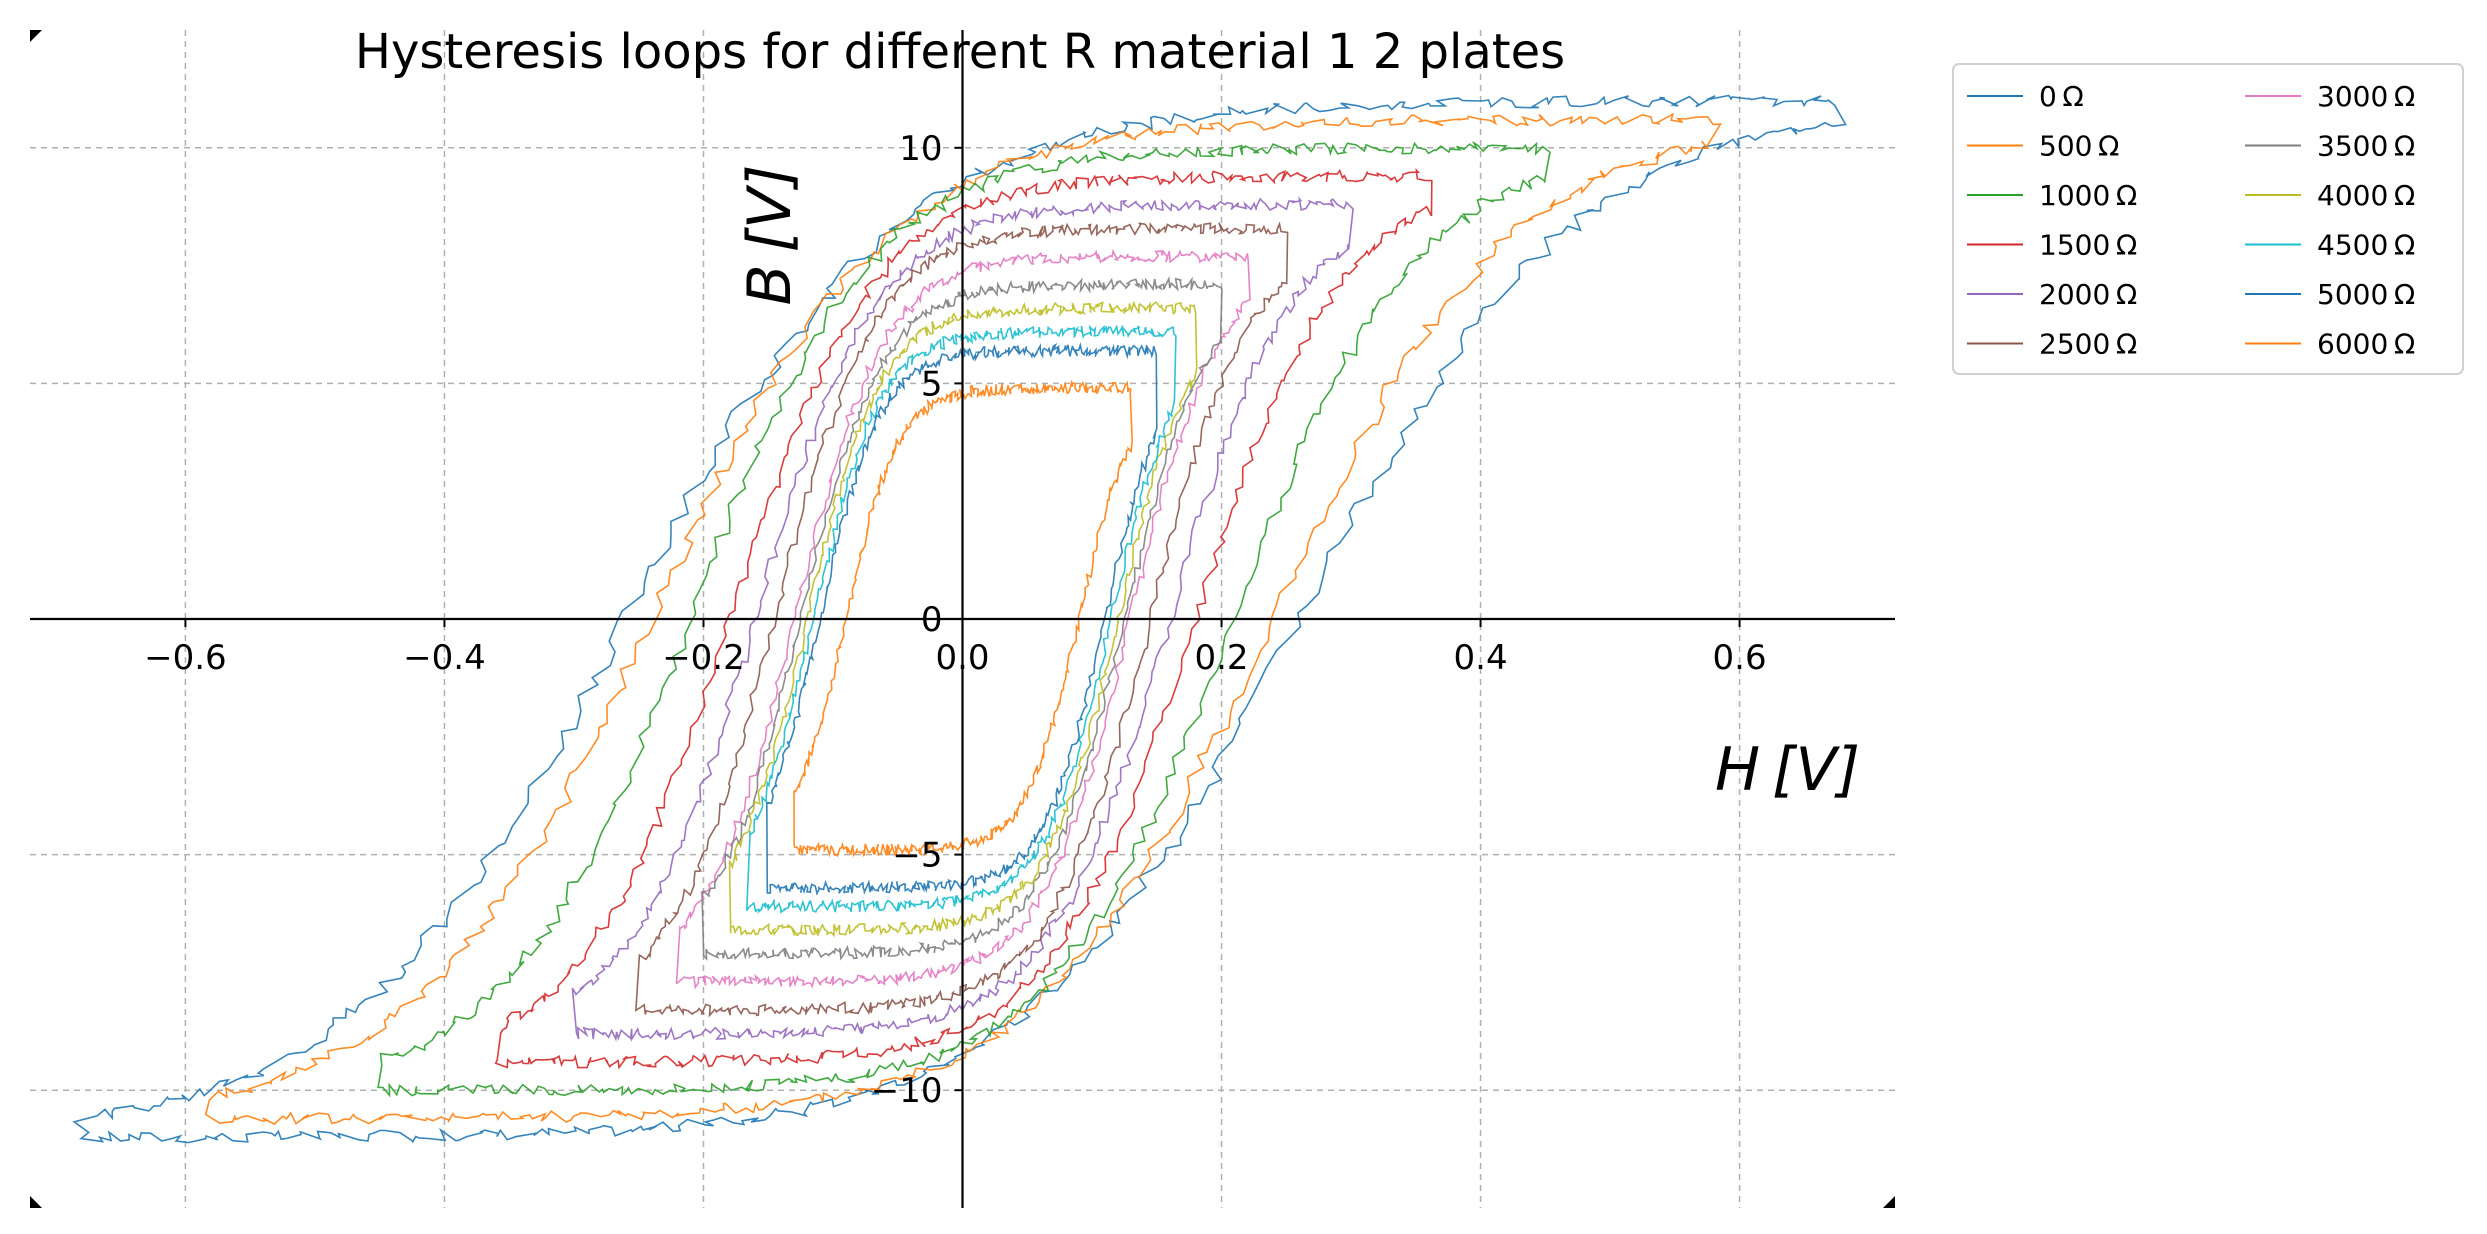  Describe the element at coordinates (2061, 96) in the screenshot. I see `legend-entry: 0 Ω` at that location.